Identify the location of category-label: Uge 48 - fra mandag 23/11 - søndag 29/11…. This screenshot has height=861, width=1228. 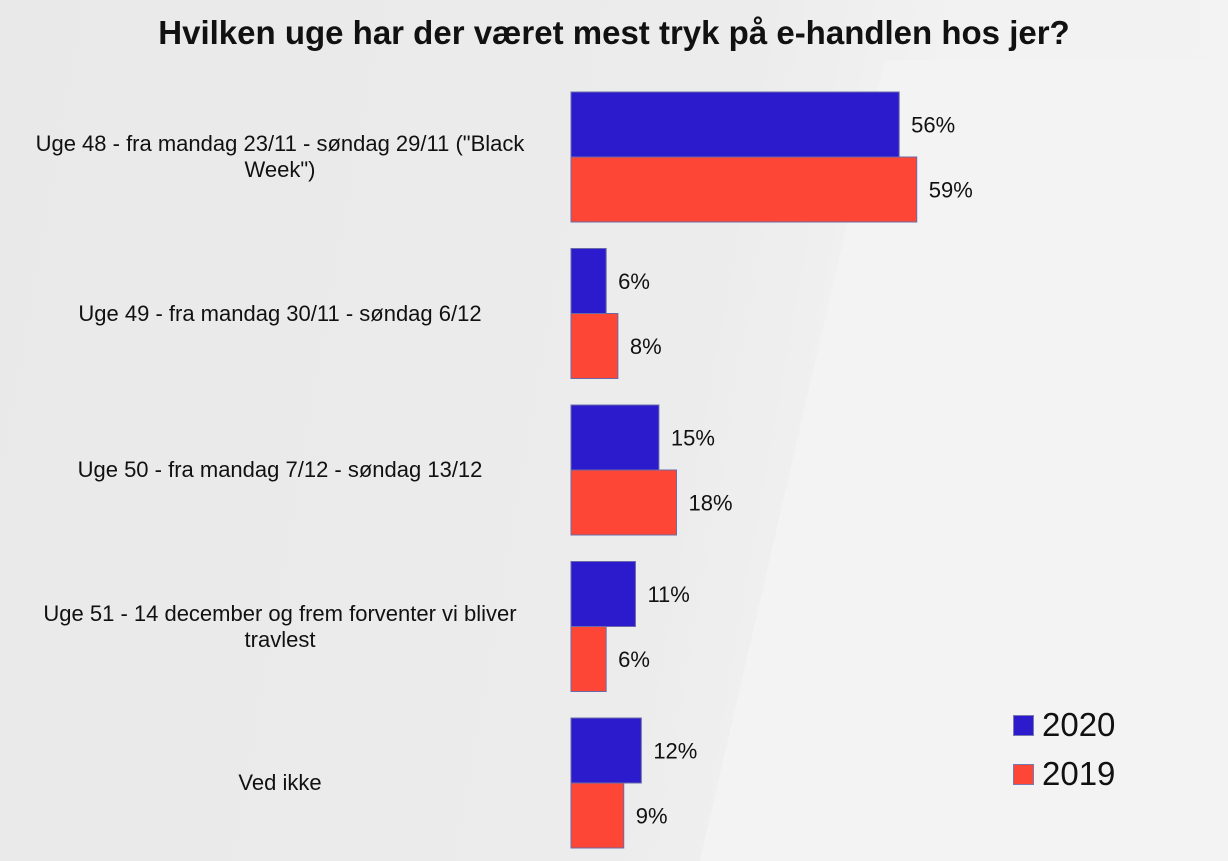
(280, 156).